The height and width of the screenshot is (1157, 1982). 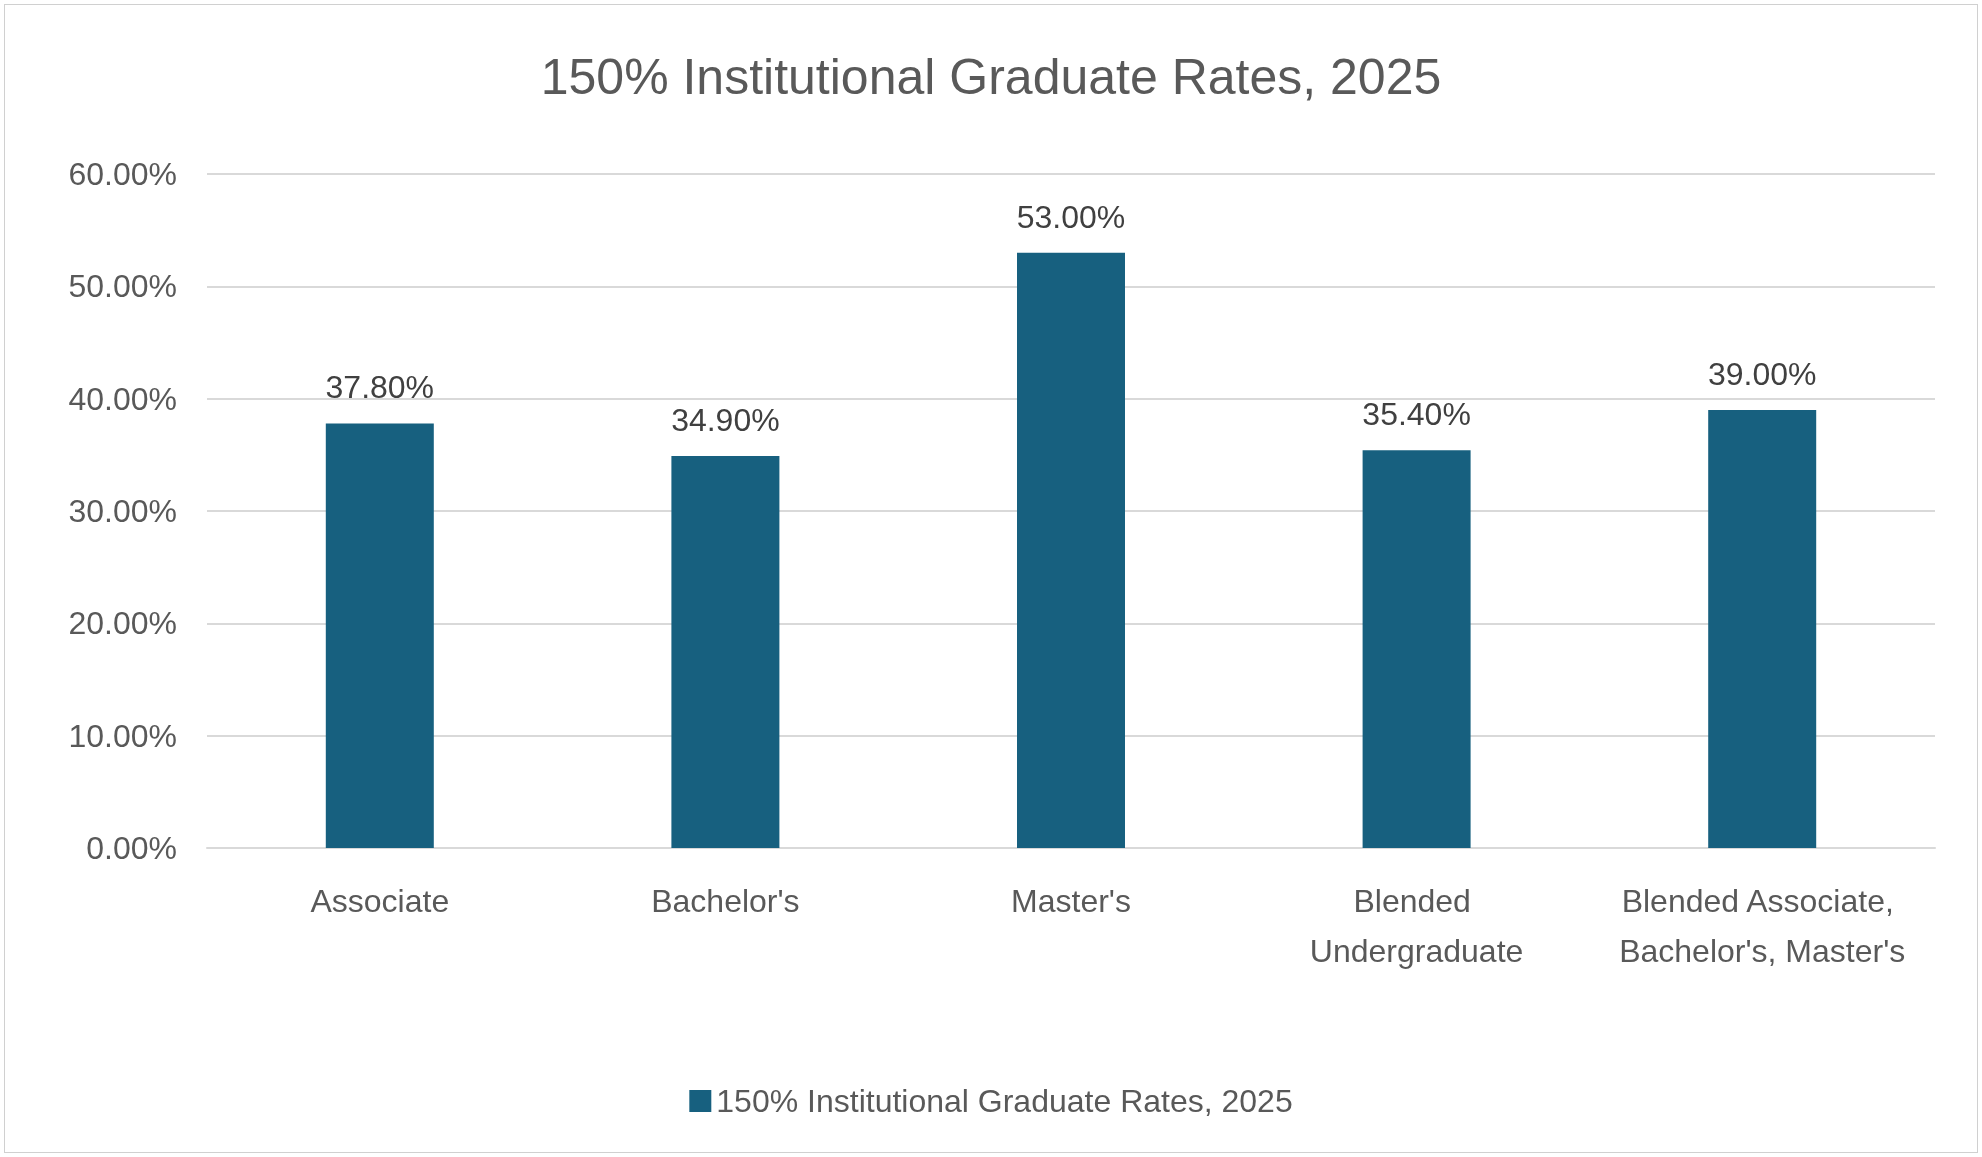 What do you see at coordinates (725, 901) in the screenshot?
I see `x-tick-label: Bachelor's` at bounding box center [725, 901].